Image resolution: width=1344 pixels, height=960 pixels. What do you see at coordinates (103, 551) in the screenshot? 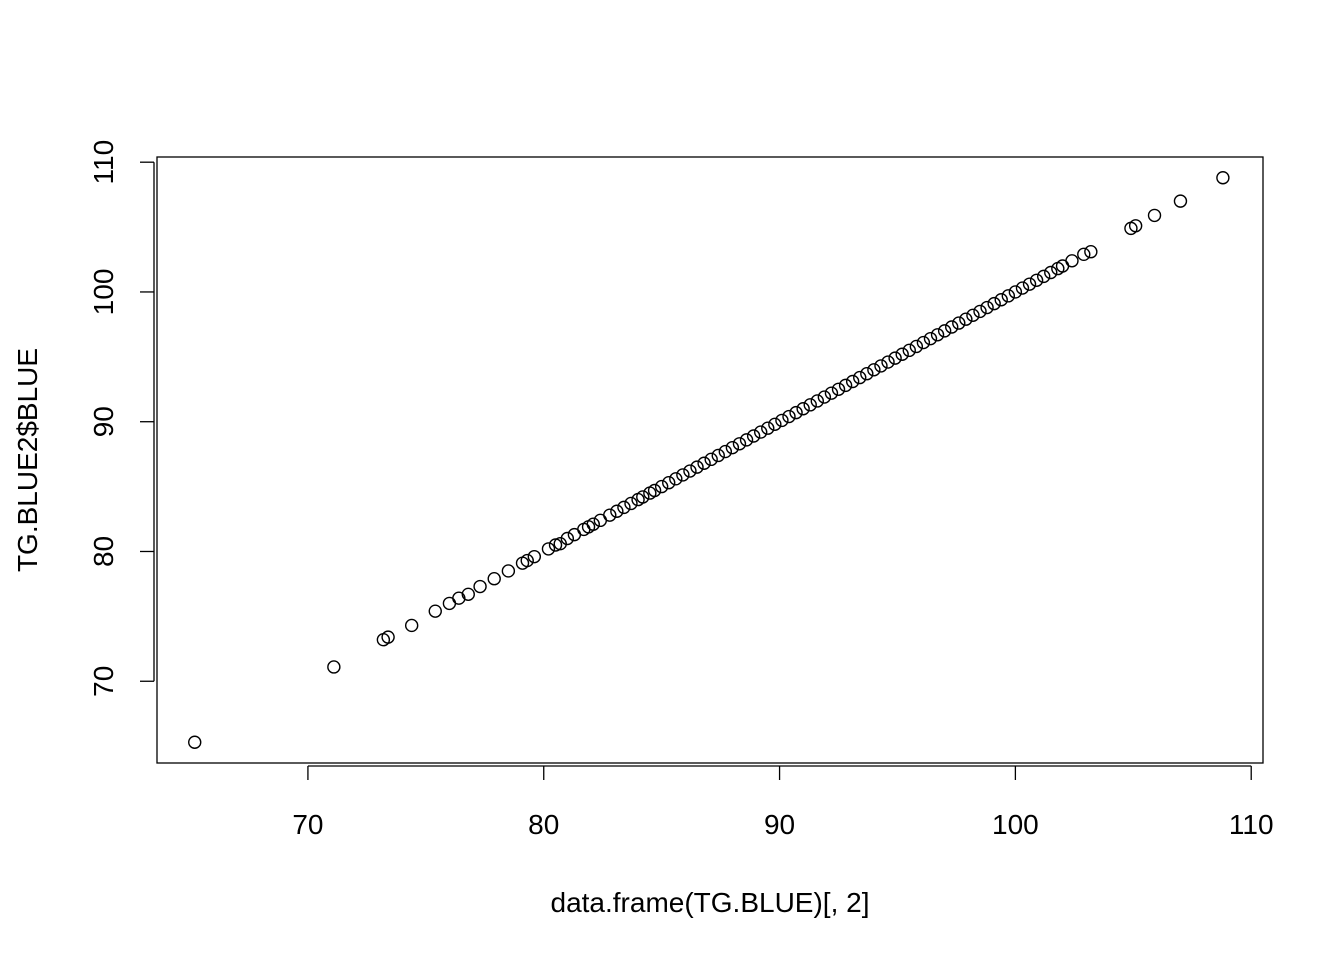
I see `y-tick-label: 80` at bounding box center [103, 551].